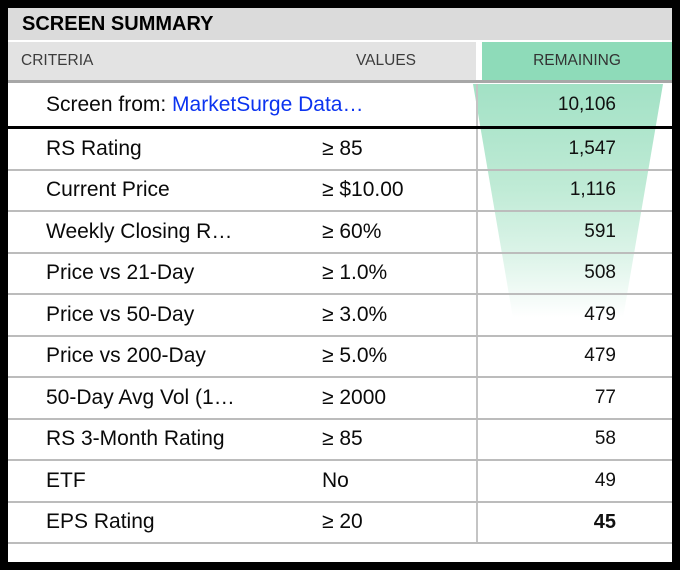 This screenshot has width=680, height=570. What do you see at coordinates (108, 190) in the screenshot?
I see `criteria-cell: Current Price` at bounding box center [108, 190].